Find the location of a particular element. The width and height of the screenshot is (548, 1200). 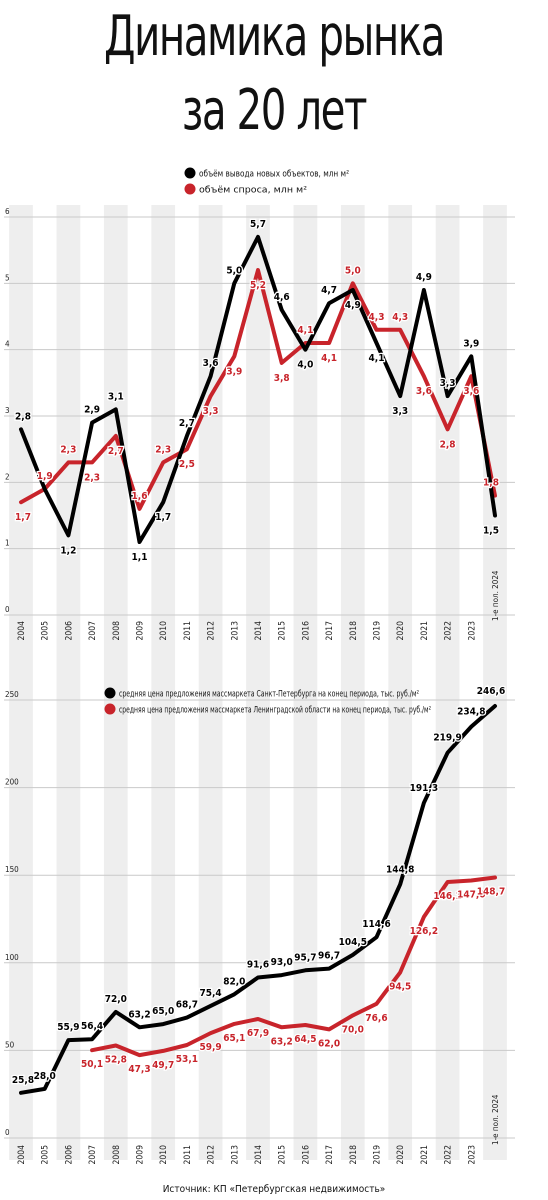

x-tick-label: 2007 is located at coordinates (93, 631).